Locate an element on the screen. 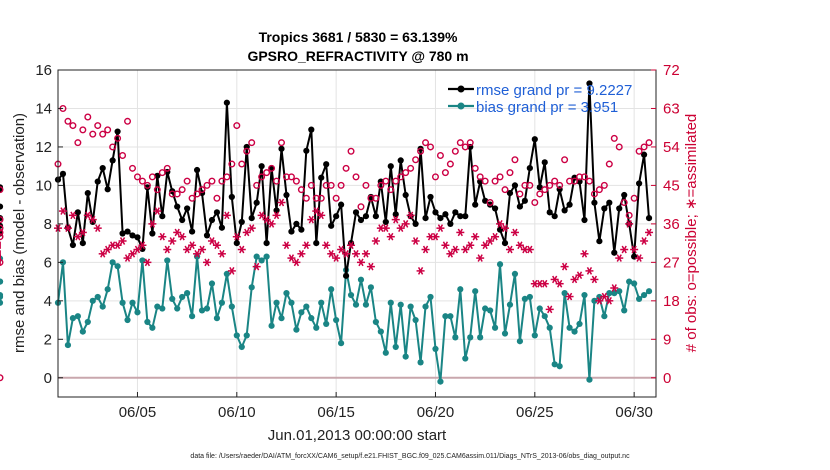 The image size is (830, 470). chart-title: Tropics 3681 / 5830 = 63.139% is located at coordinates (358, 37).